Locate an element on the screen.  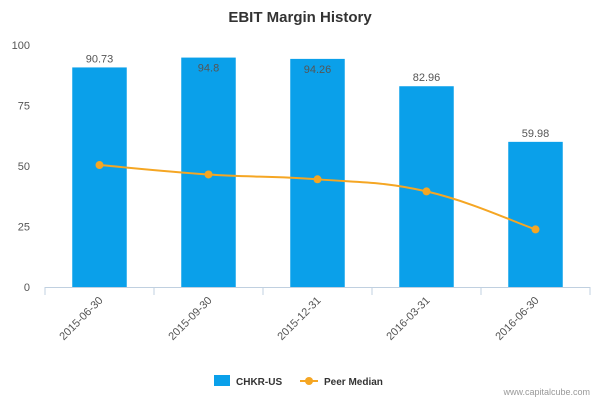
y-axis: 0 25 50 75 100 is located at coordinates (21, 167).